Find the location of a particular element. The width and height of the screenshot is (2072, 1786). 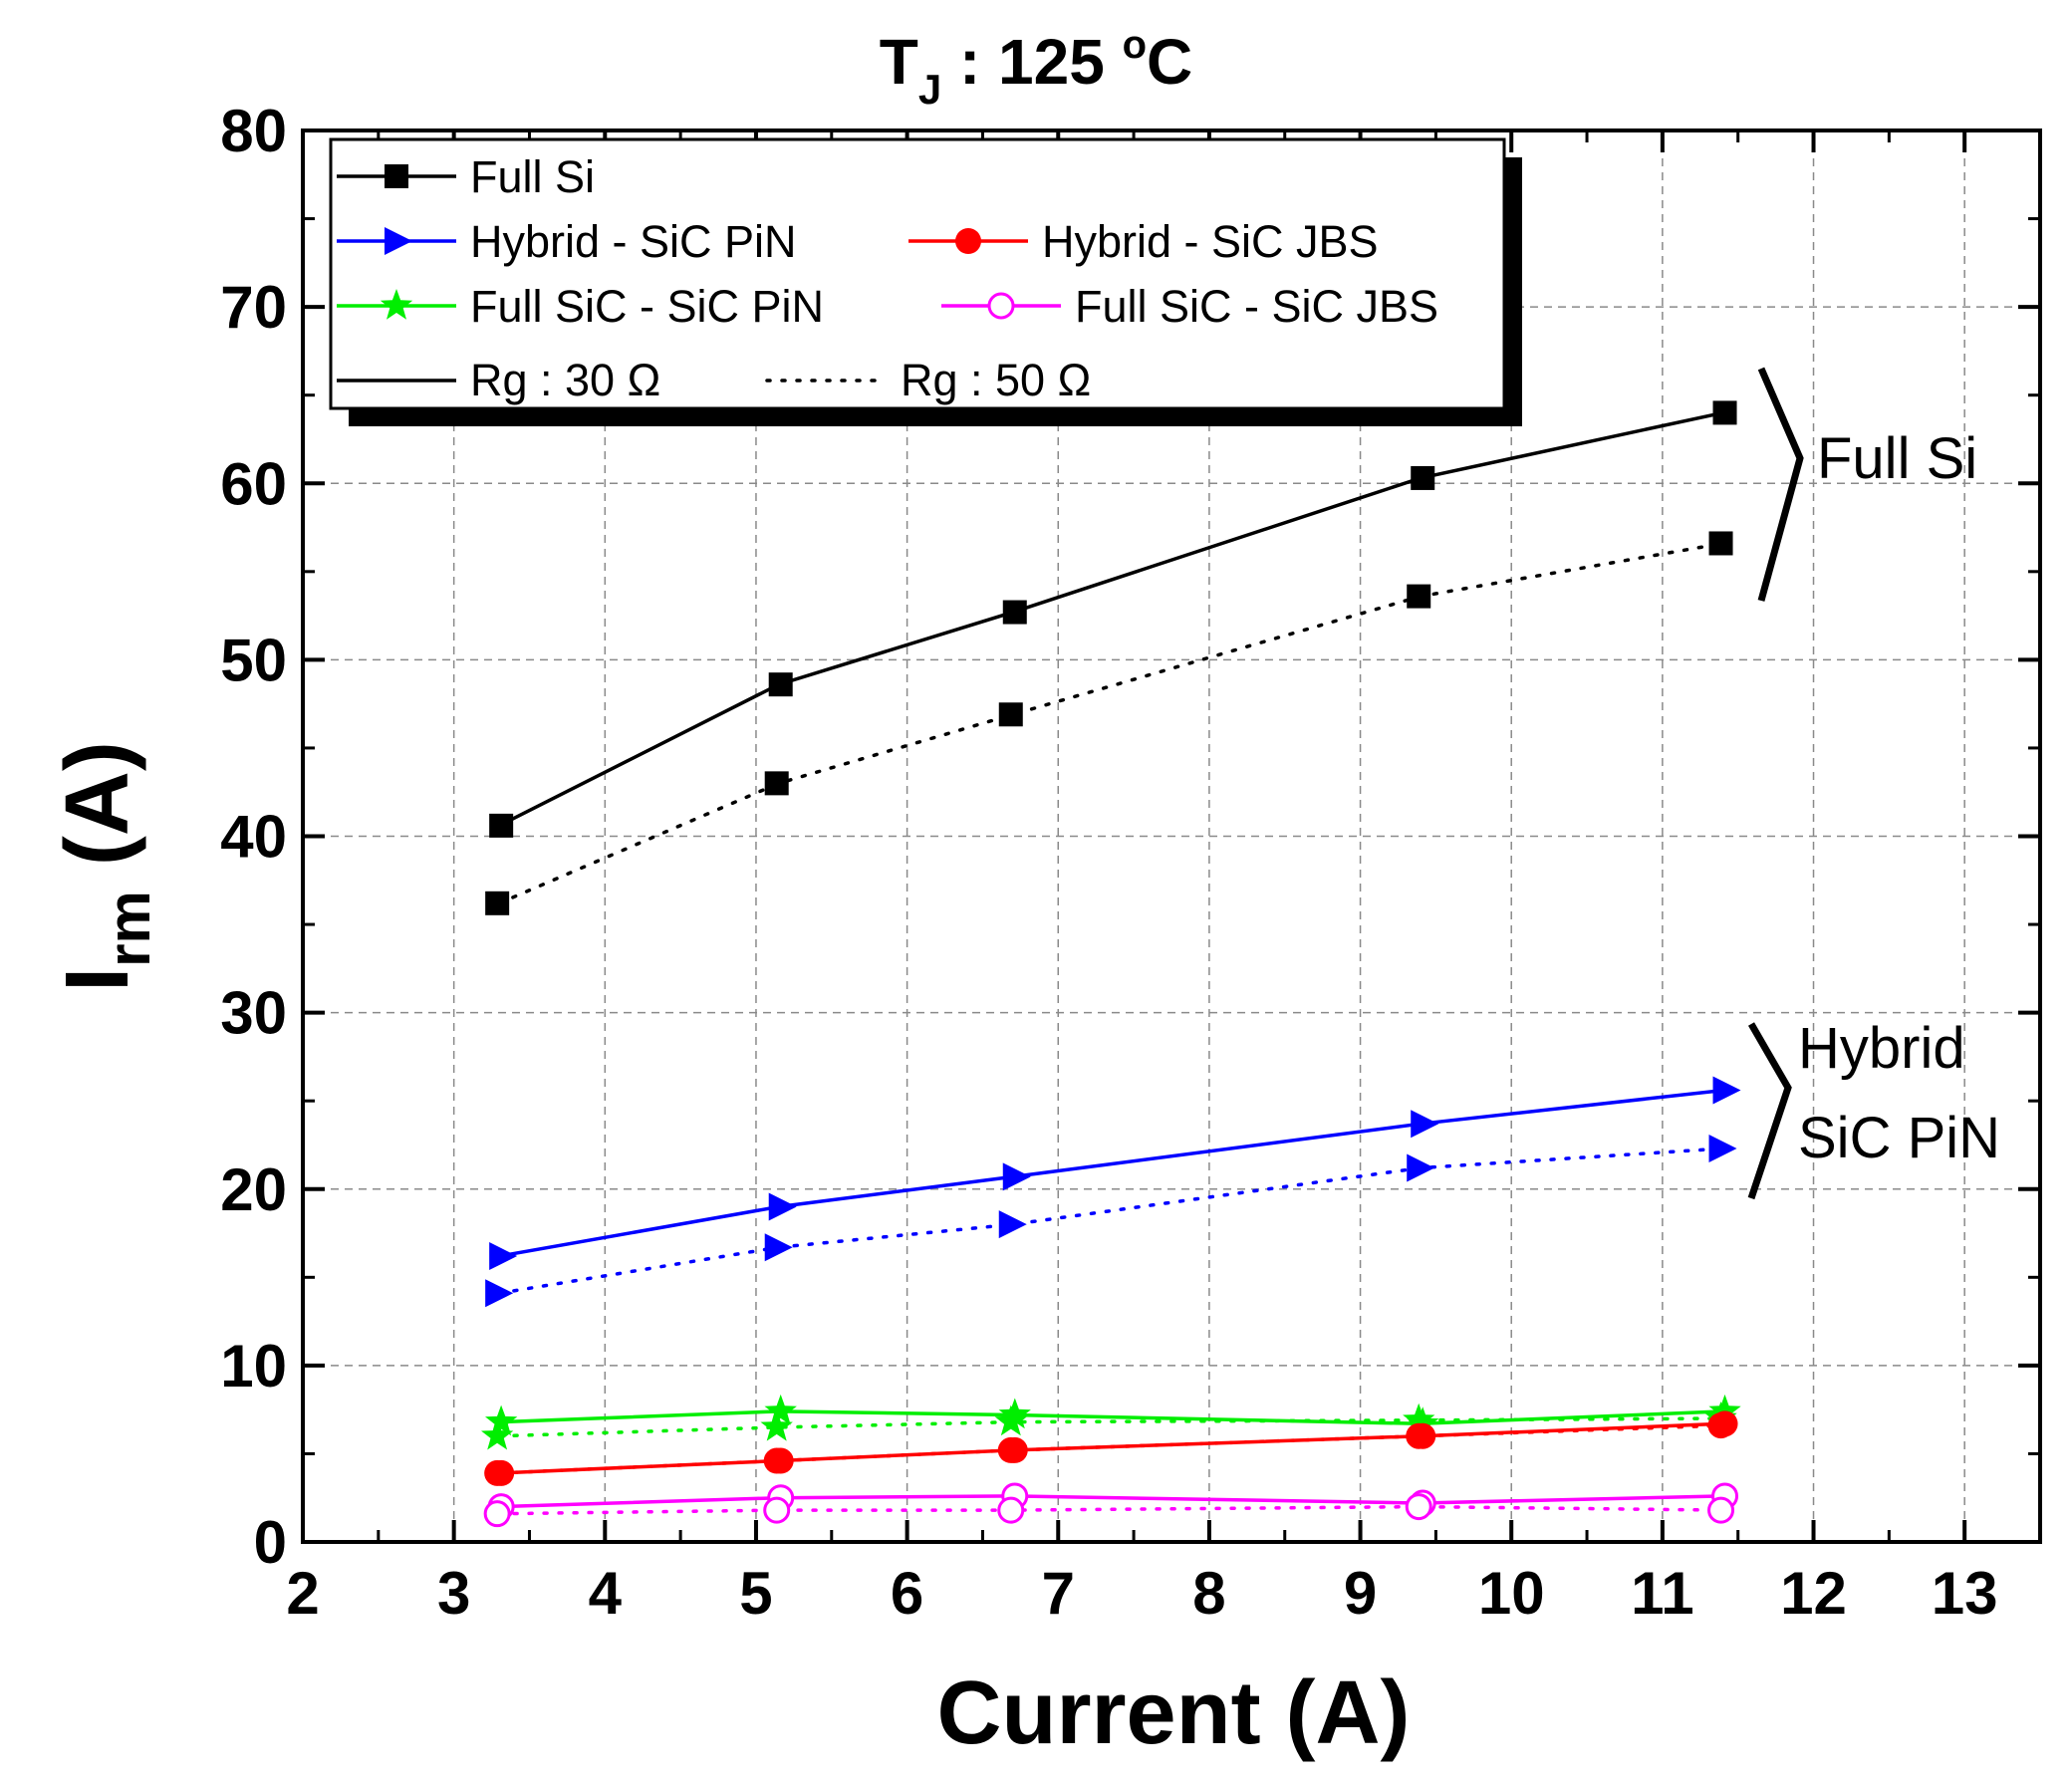

title-deg: o is located at coordinates (1135, 45).